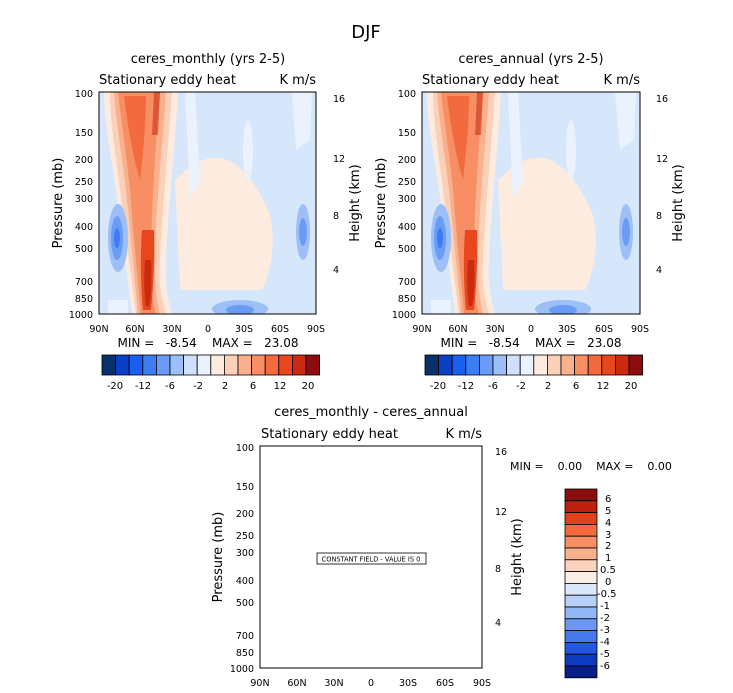 This screenshot has width=733, height=693. What do you see at coordinates (608, 499) in the screenshot?
I see `colorbar-label: 6` at bounding box center [608, 499].